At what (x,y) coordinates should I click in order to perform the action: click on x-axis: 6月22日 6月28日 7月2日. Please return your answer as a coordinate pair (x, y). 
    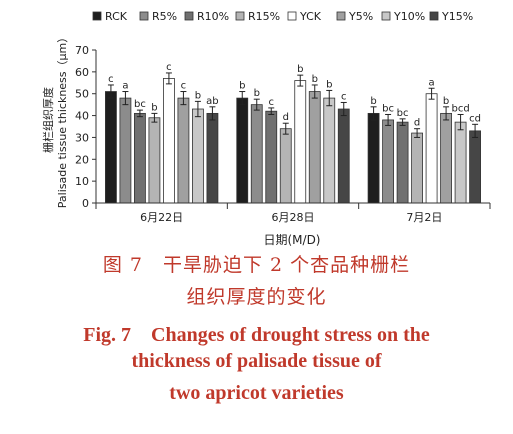
    Looking at the image, I should click on (293, 213).